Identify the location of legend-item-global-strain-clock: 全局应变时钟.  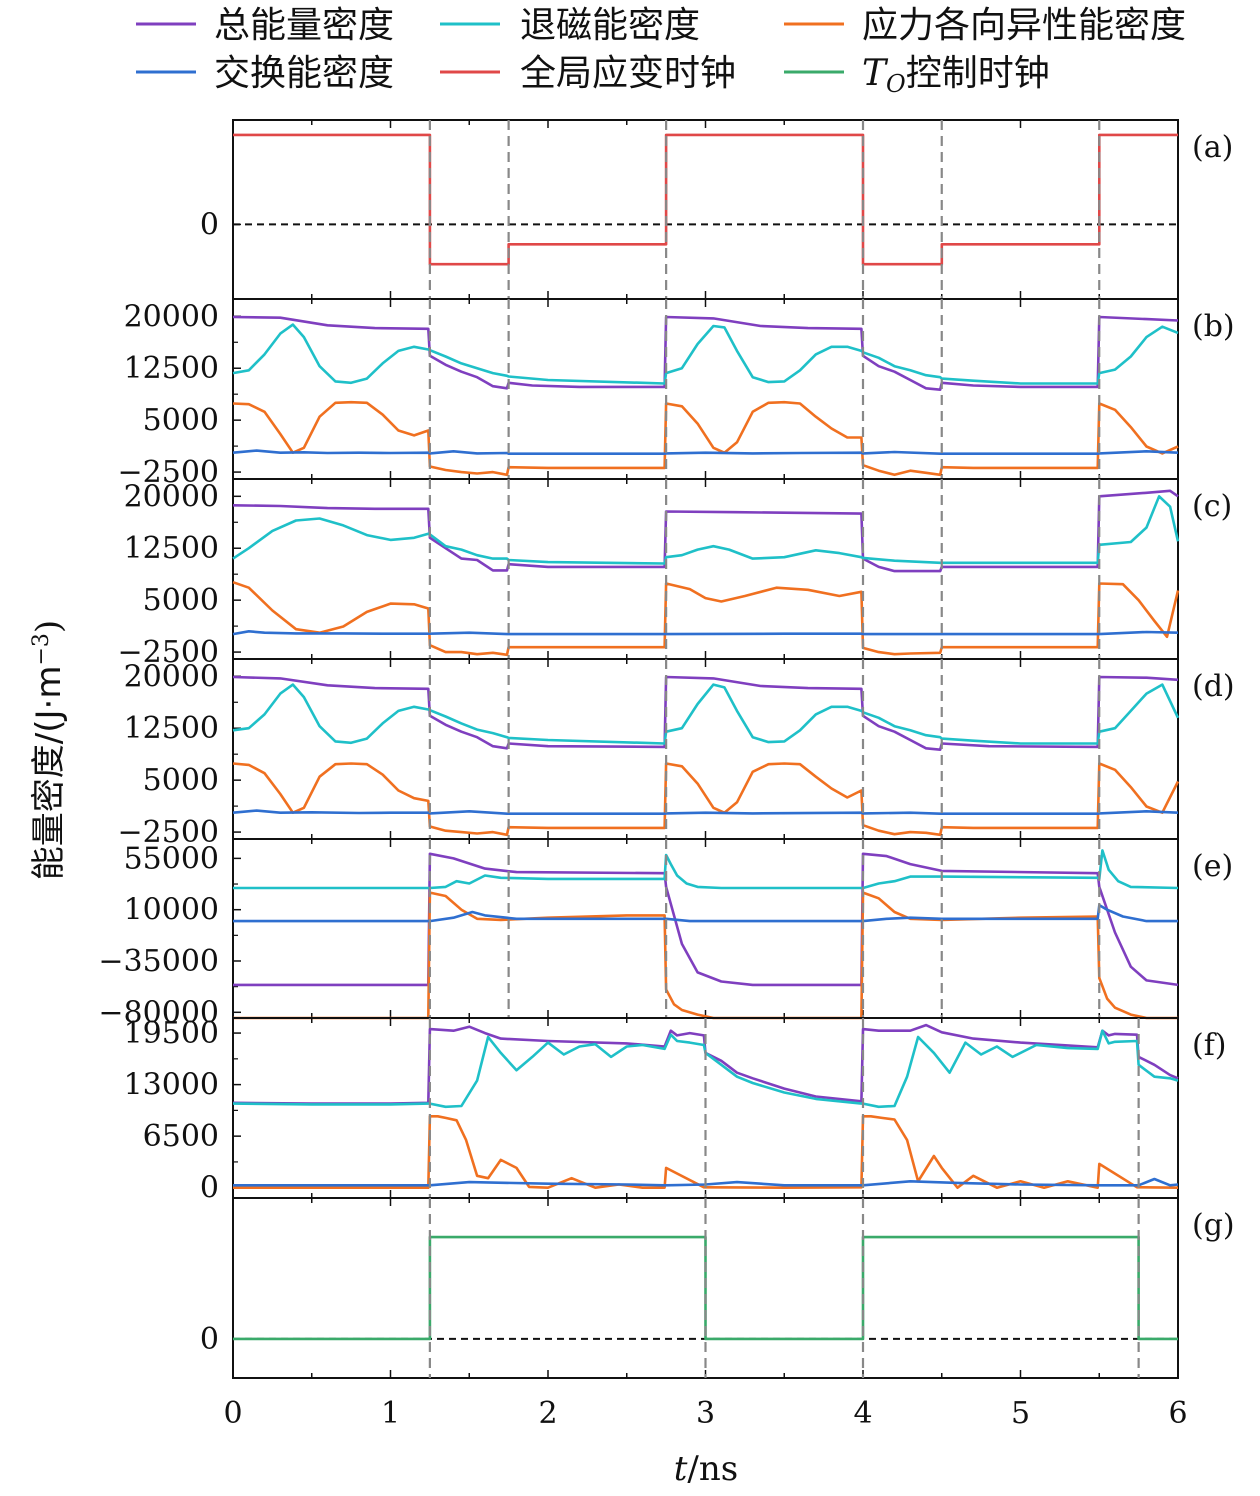
(588, 73).